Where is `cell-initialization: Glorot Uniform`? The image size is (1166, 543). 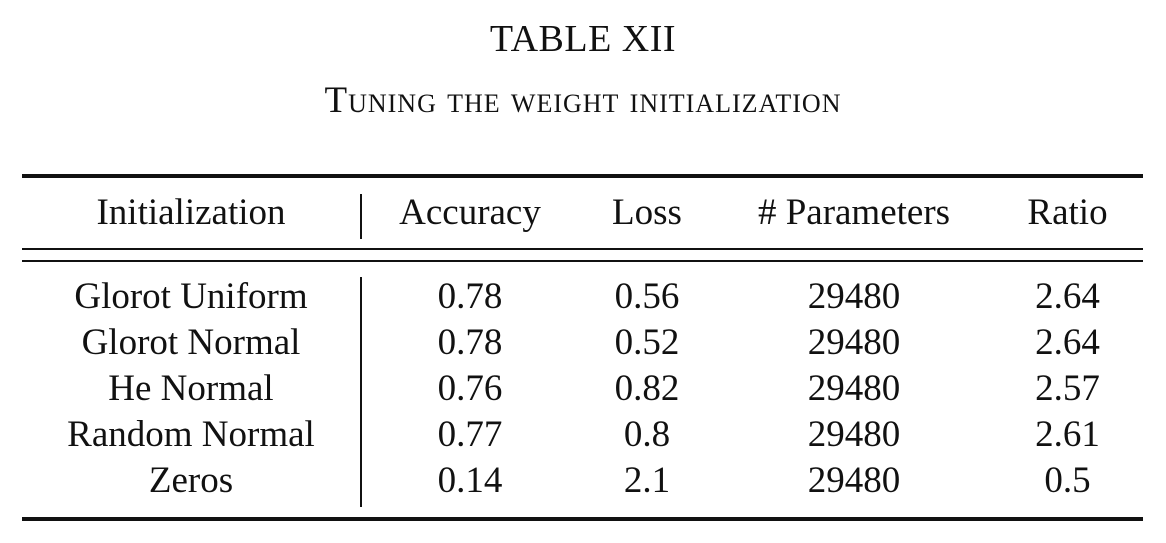 cell-initialization: Glorot Uniform is located at coordinates (191, 296).